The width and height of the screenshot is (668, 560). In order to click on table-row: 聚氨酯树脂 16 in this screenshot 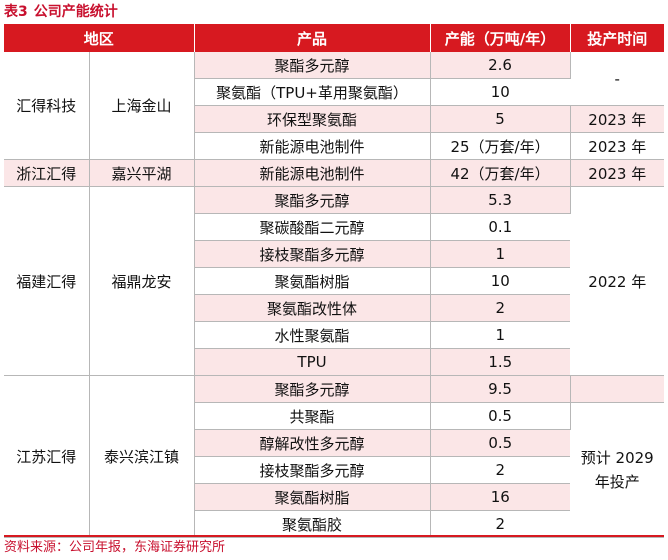, I will do `click(334, 497)`.